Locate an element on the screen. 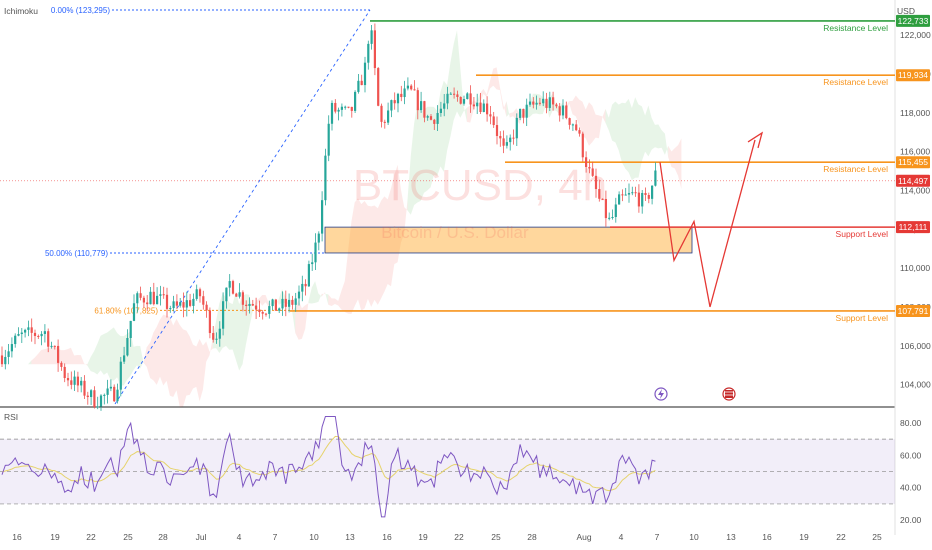 The width and height of the screenshot is (932, 550). rsi-ma-line is located at coordinates (328, 463).